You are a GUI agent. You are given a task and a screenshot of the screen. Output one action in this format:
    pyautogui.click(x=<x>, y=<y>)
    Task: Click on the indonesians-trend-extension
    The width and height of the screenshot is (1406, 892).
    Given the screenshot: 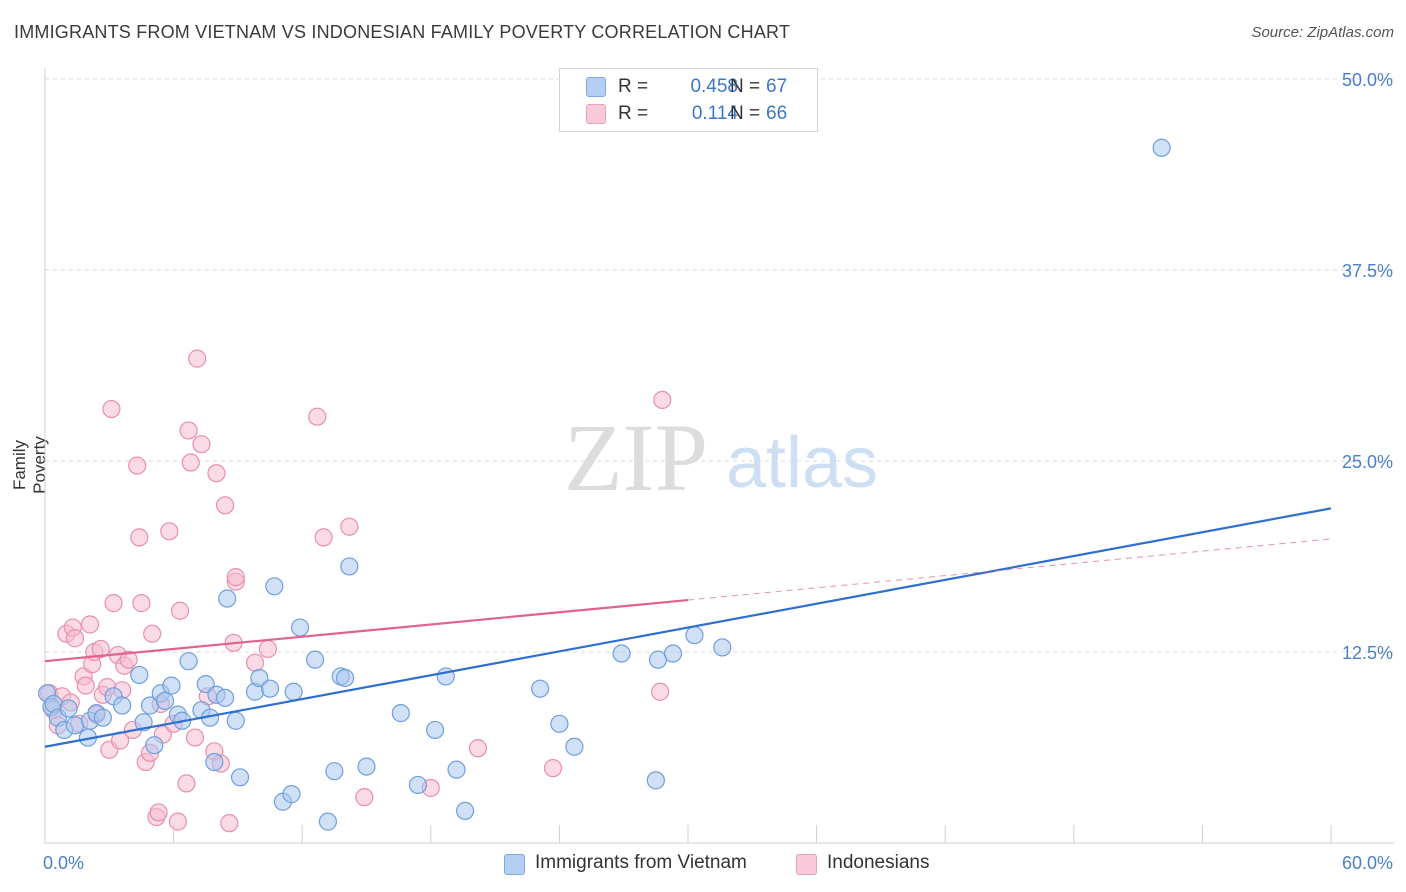 What is the action you would take?
    pyautogui.click(x=1009, y=569)
    